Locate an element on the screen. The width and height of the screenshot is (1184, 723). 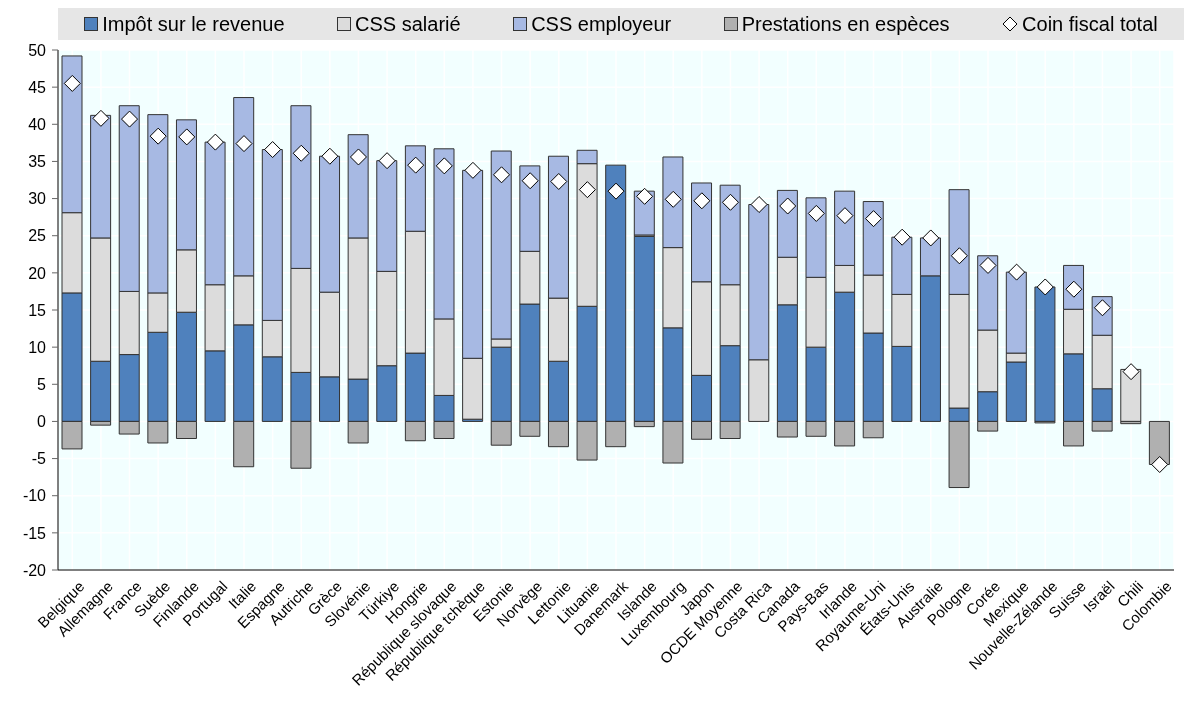
y-tick-label: 50 is located at coordinates (37, 50).